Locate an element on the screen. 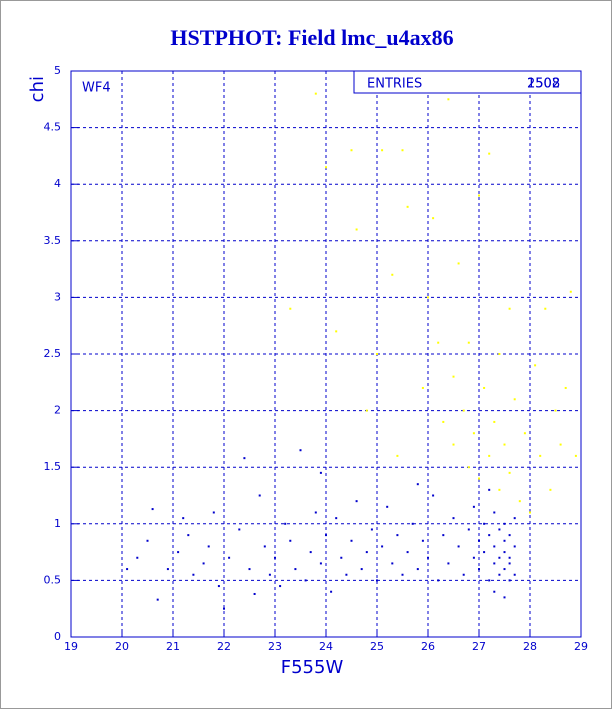 This screenshot has width=612, height=709. y-tick-label: 0 is located at coordinates (57, 636).